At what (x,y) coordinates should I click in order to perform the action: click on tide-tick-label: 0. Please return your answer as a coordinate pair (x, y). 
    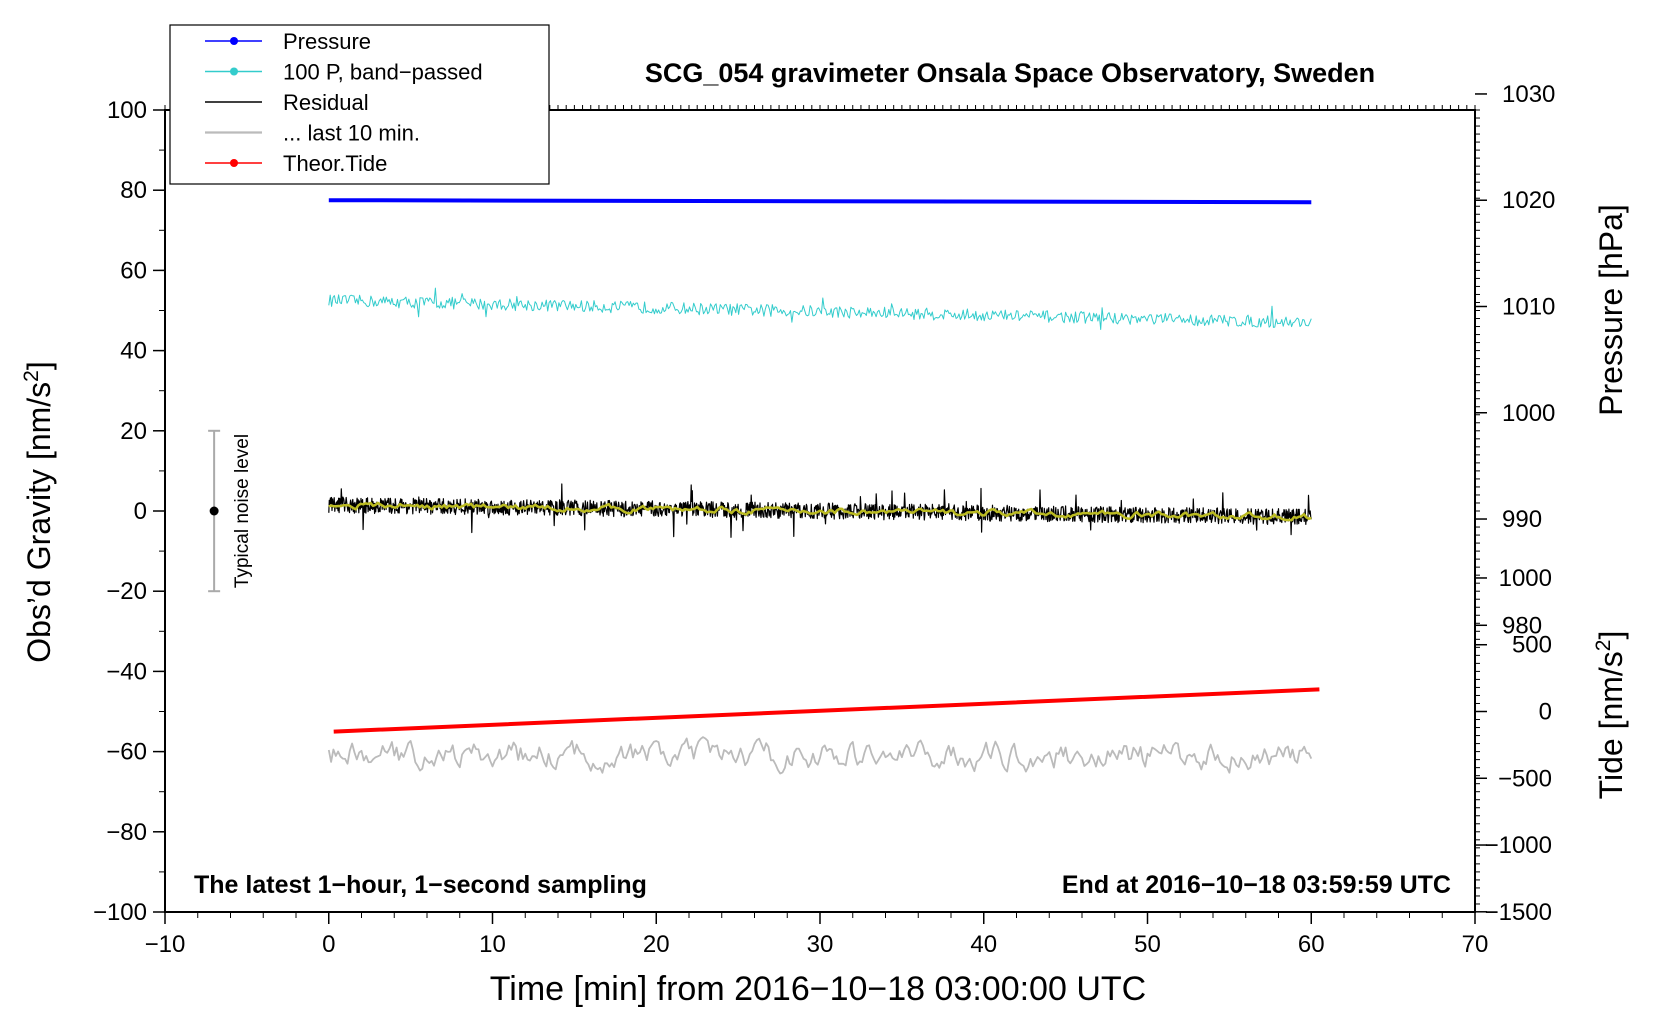
    Looking at the image, I should click on (1545, 712).